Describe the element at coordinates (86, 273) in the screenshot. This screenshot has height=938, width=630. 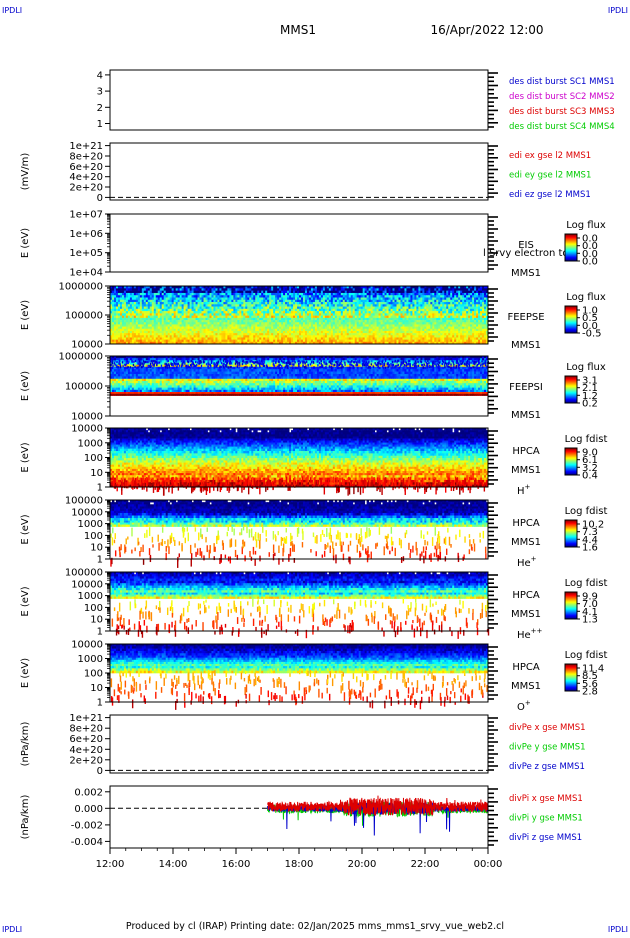
I see `ytick-label: 1e+04` at that location.